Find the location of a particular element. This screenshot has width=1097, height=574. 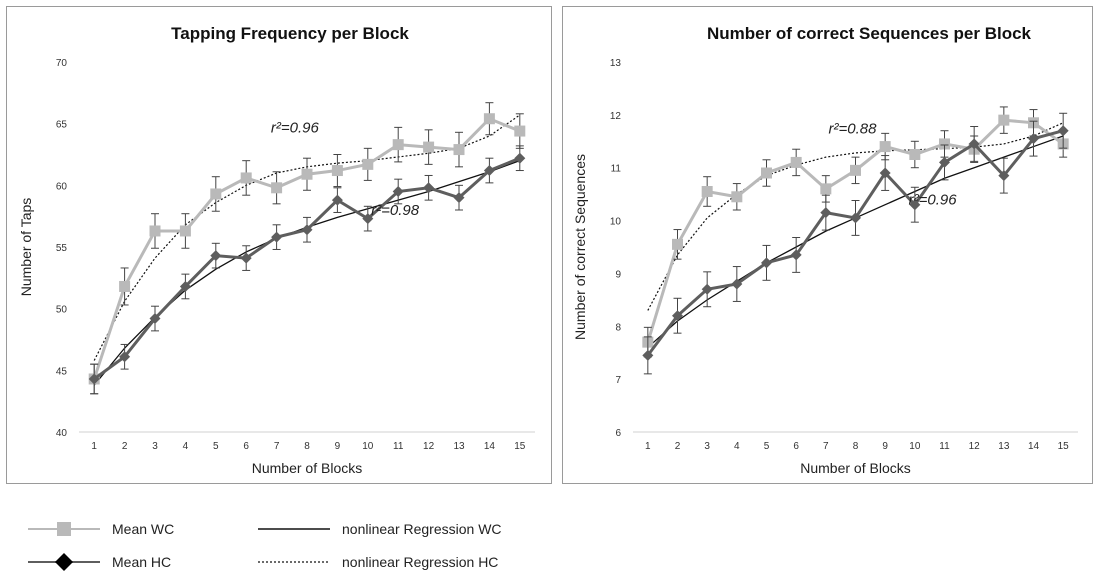

x-tick-label: 13 is located at coordinates (1004, 446).